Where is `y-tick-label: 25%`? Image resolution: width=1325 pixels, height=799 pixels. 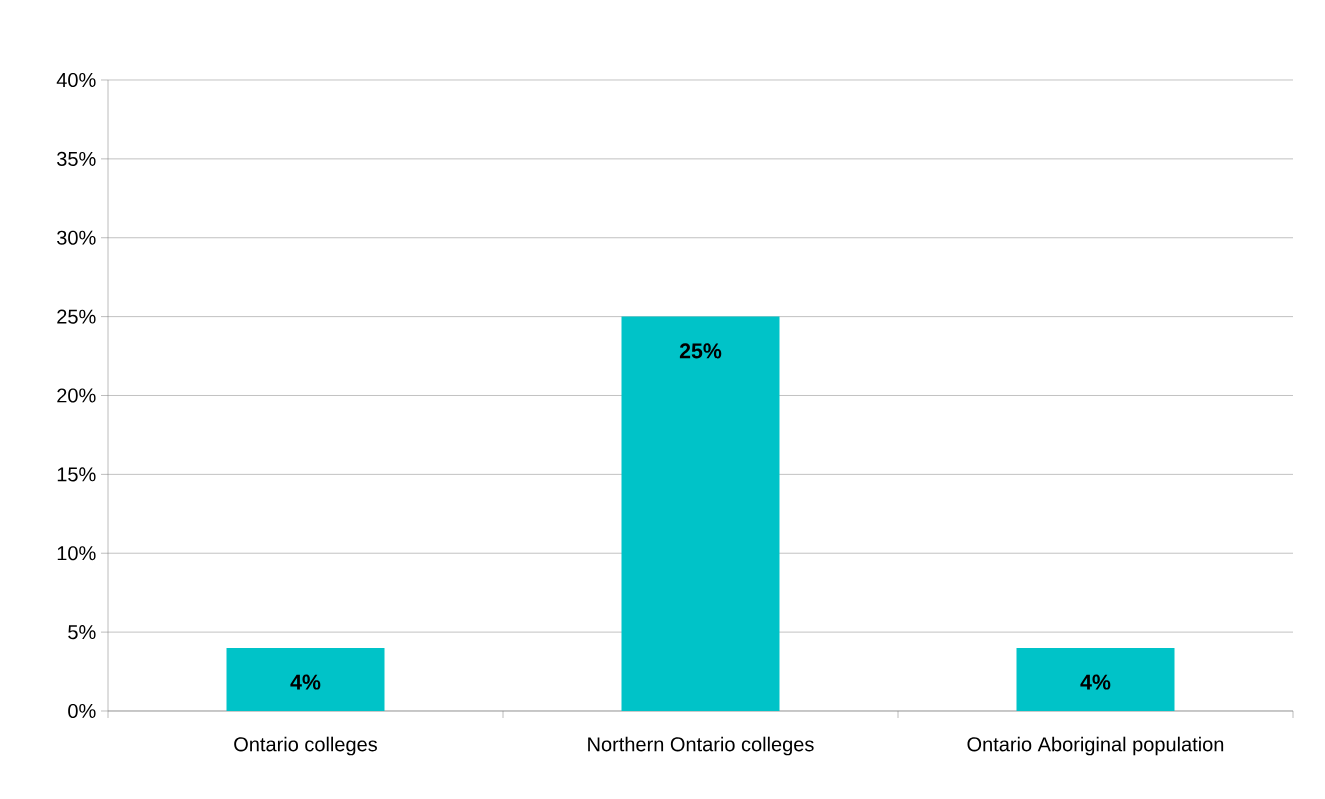
y-tick-label: 25% is located at coordinates (76, 316).